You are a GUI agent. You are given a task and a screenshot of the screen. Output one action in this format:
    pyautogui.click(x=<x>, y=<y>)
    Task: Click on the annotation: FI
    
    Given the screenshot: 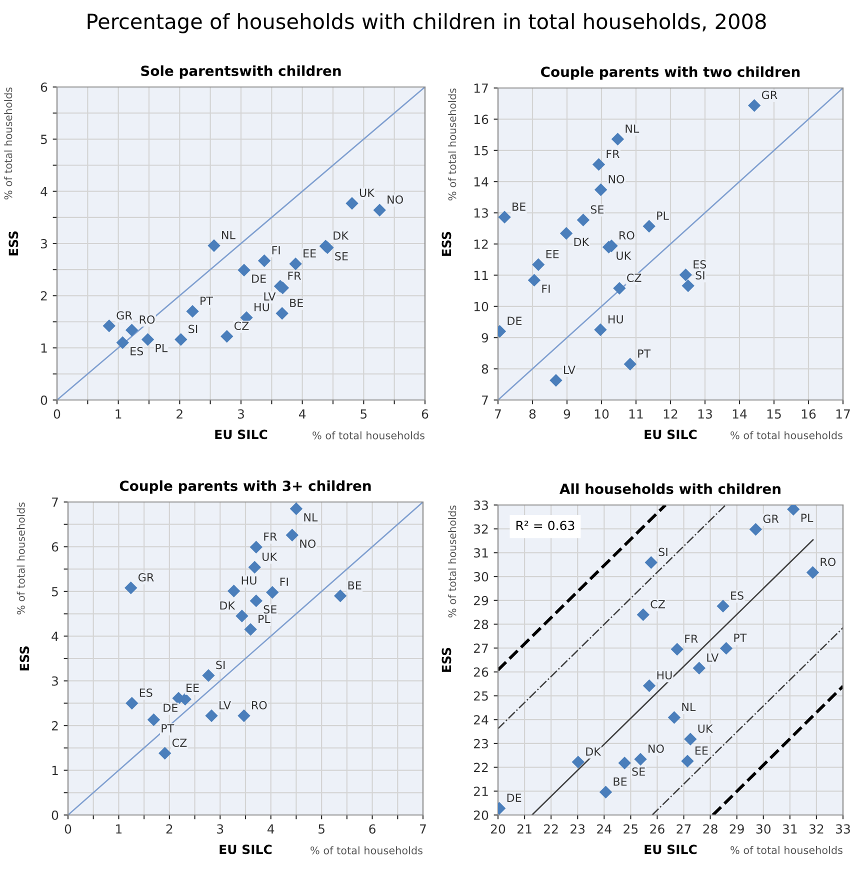 What is the action you would take?
    pyautogui.click(x=276, y=250)
    